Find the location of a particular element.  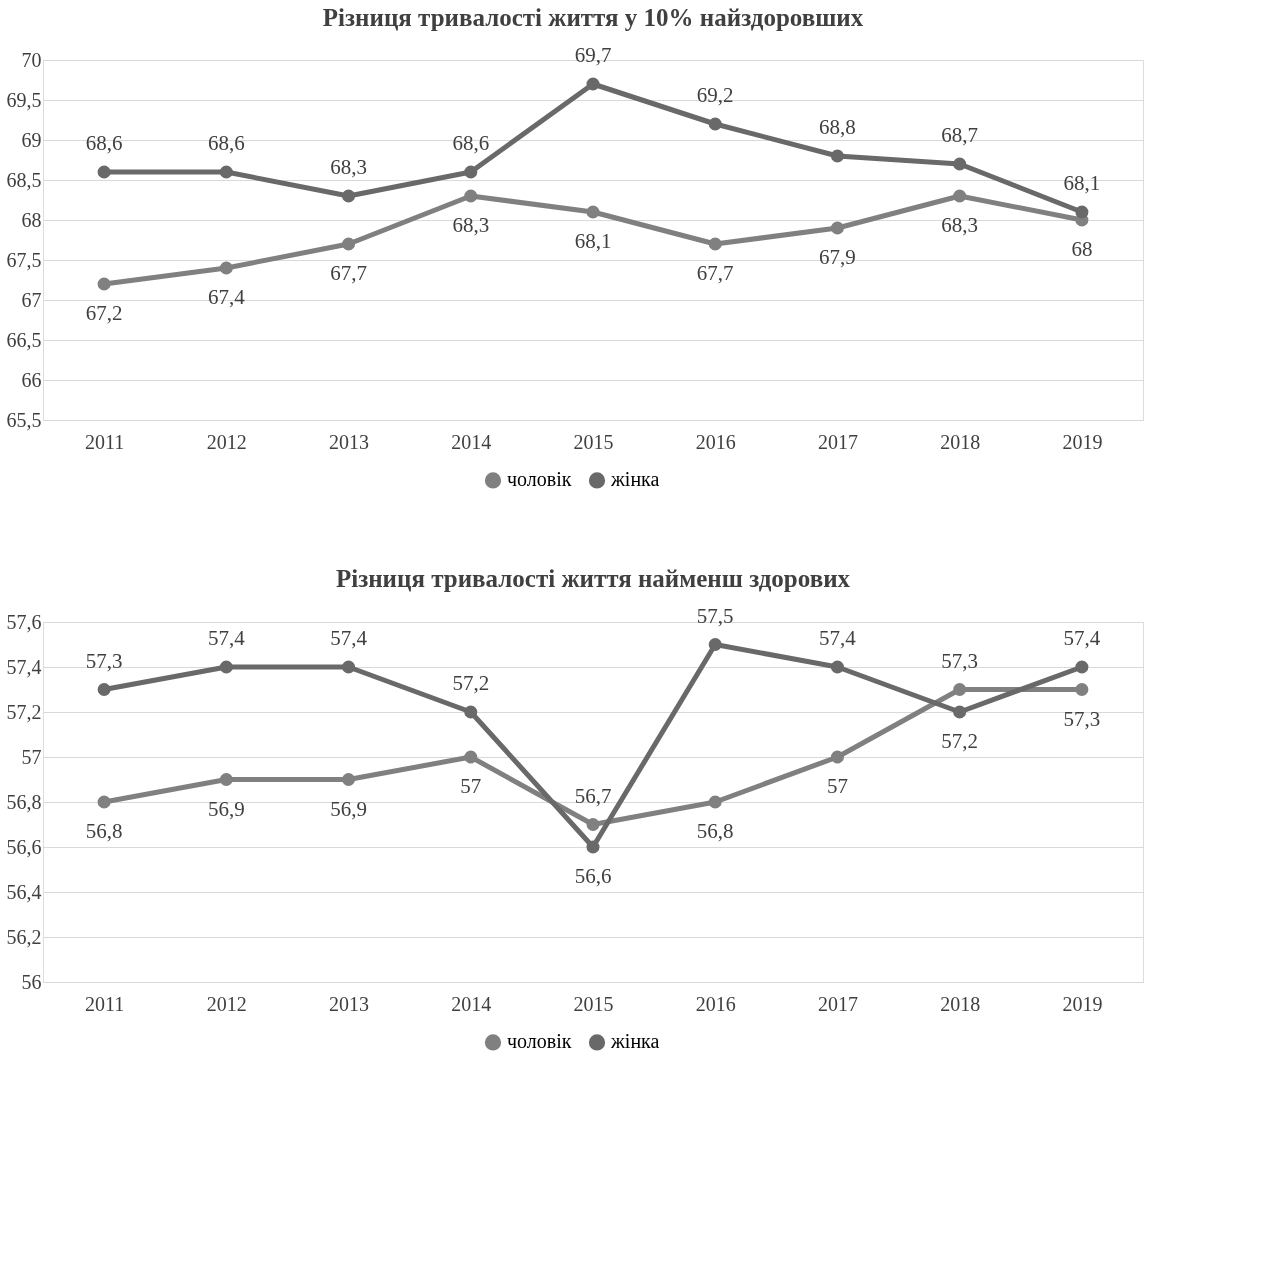

x-tick-label: 2012 is located at coordinates (226, 1003).